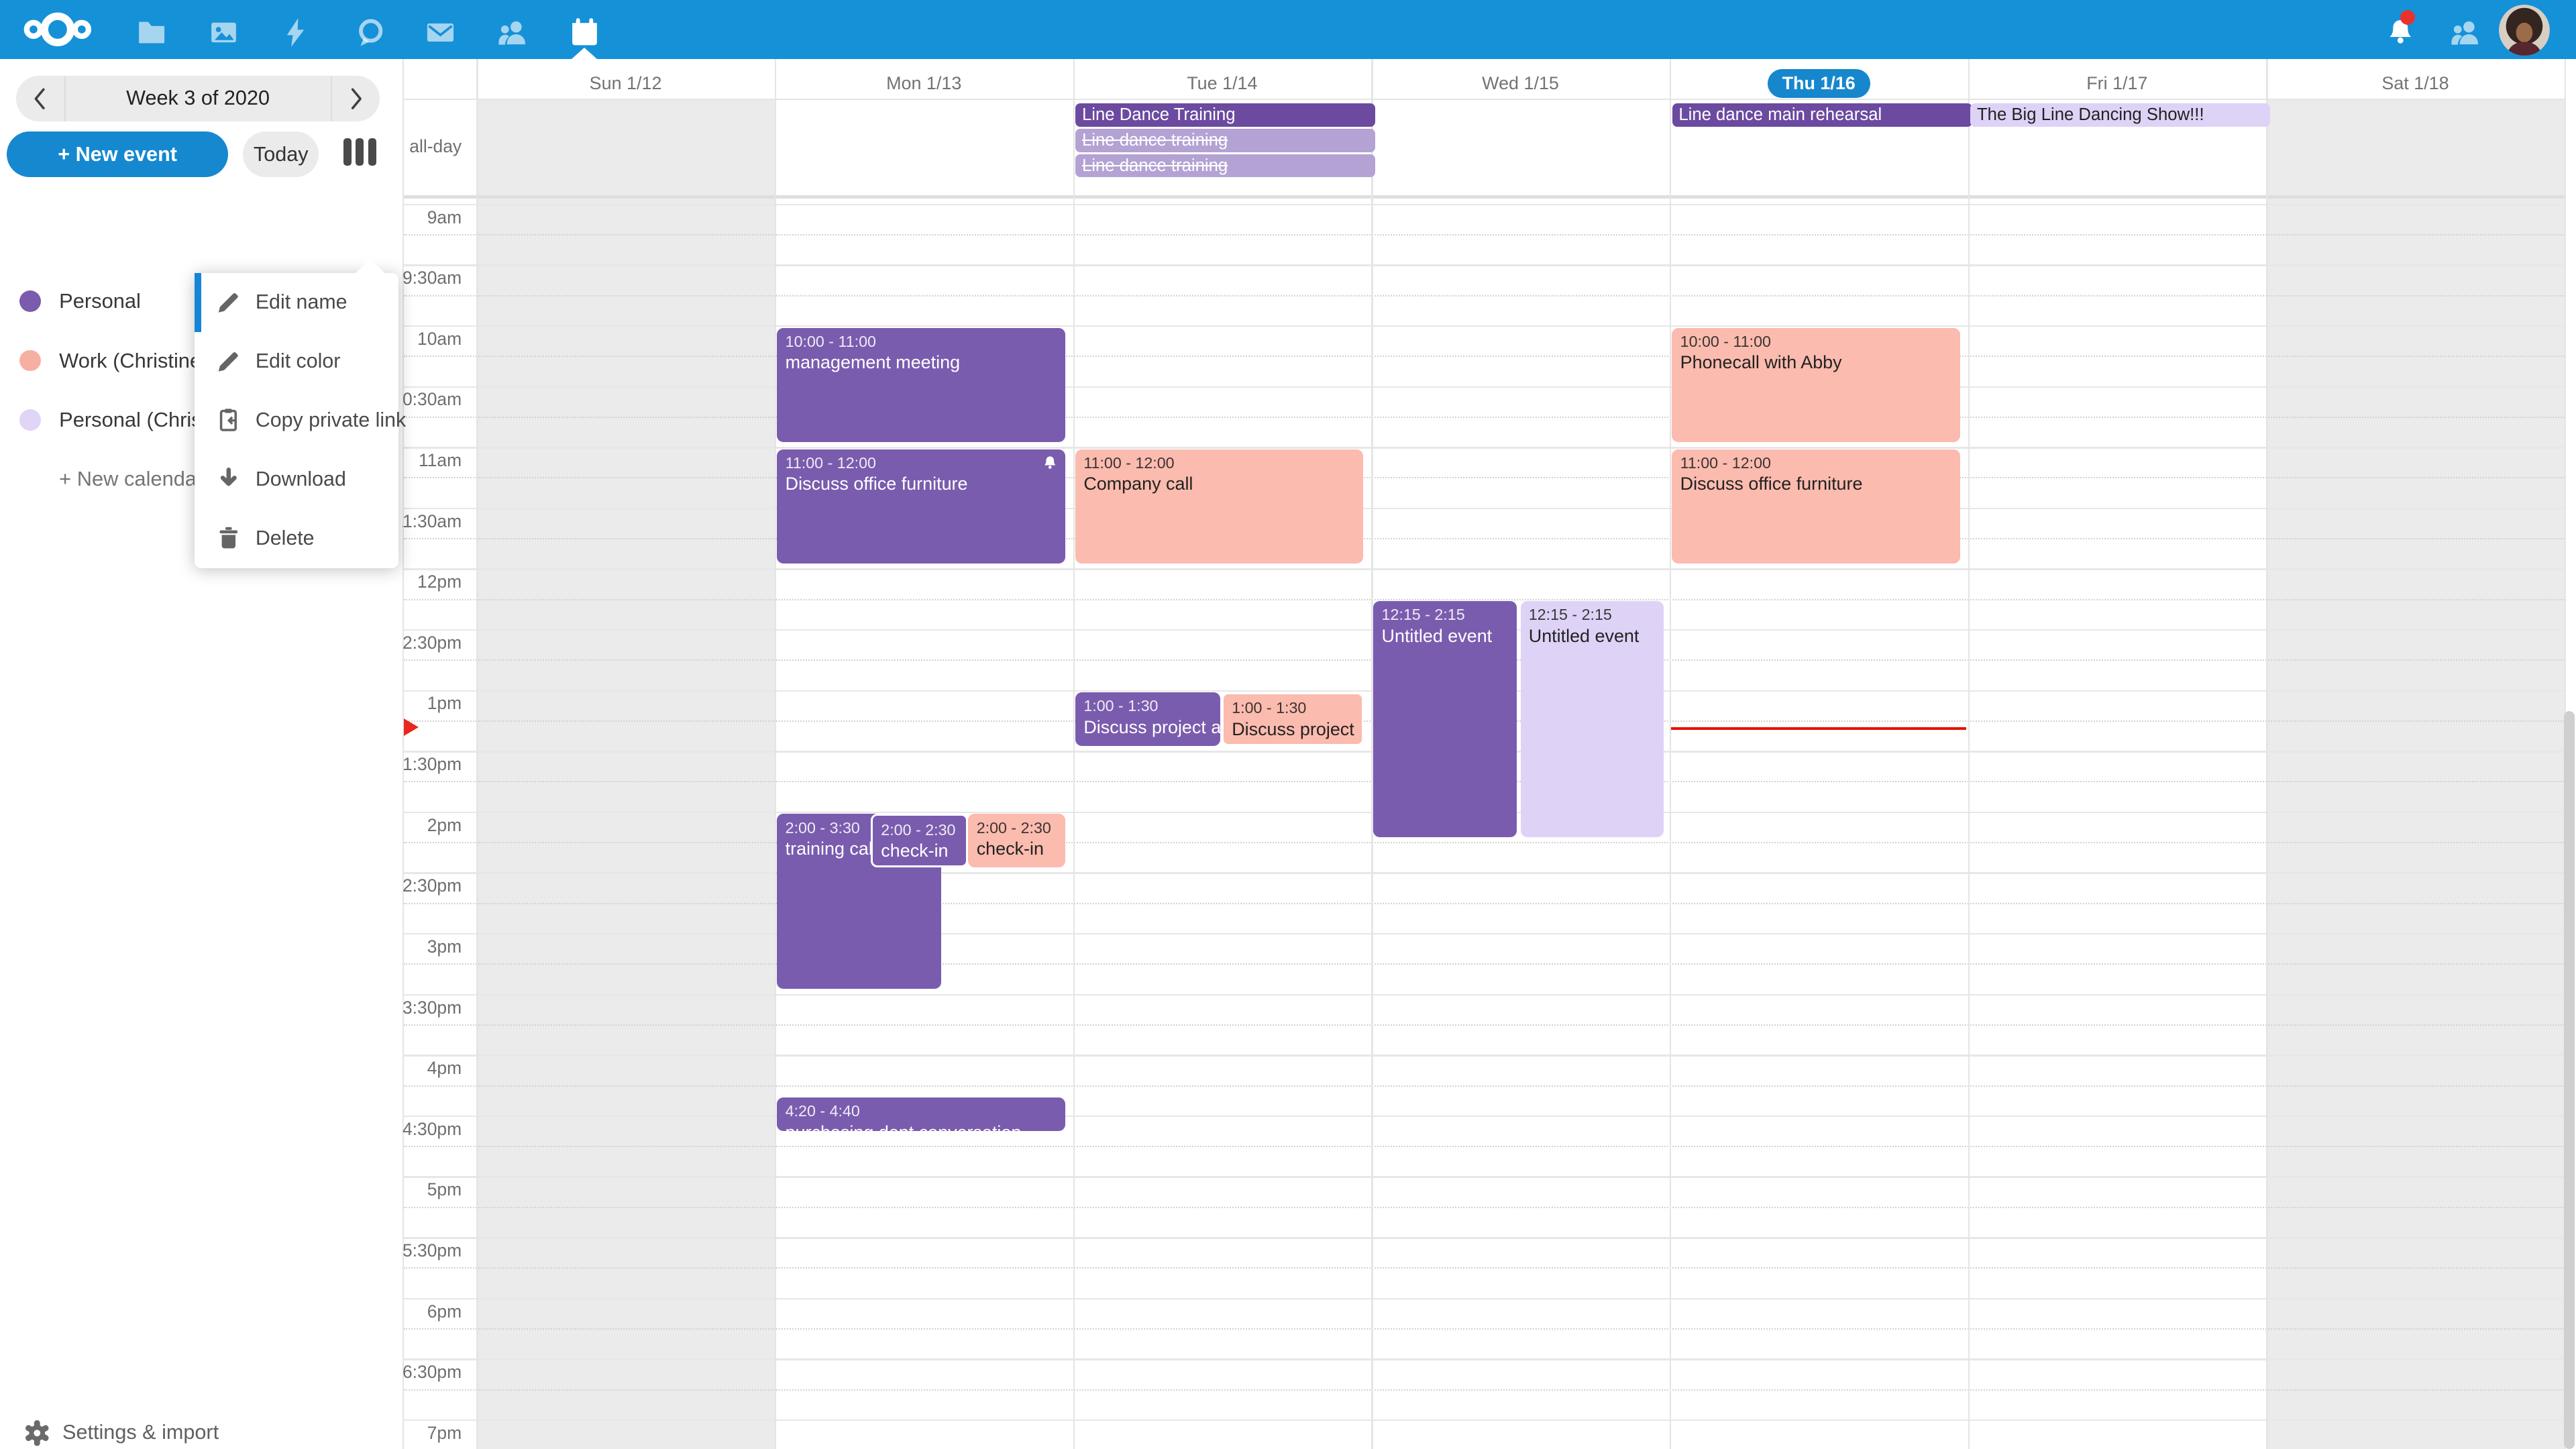  What do you see at coordinates (224, 33) in the screenshot?
I see `photos-app-icon` at bounding box center [224, 33].